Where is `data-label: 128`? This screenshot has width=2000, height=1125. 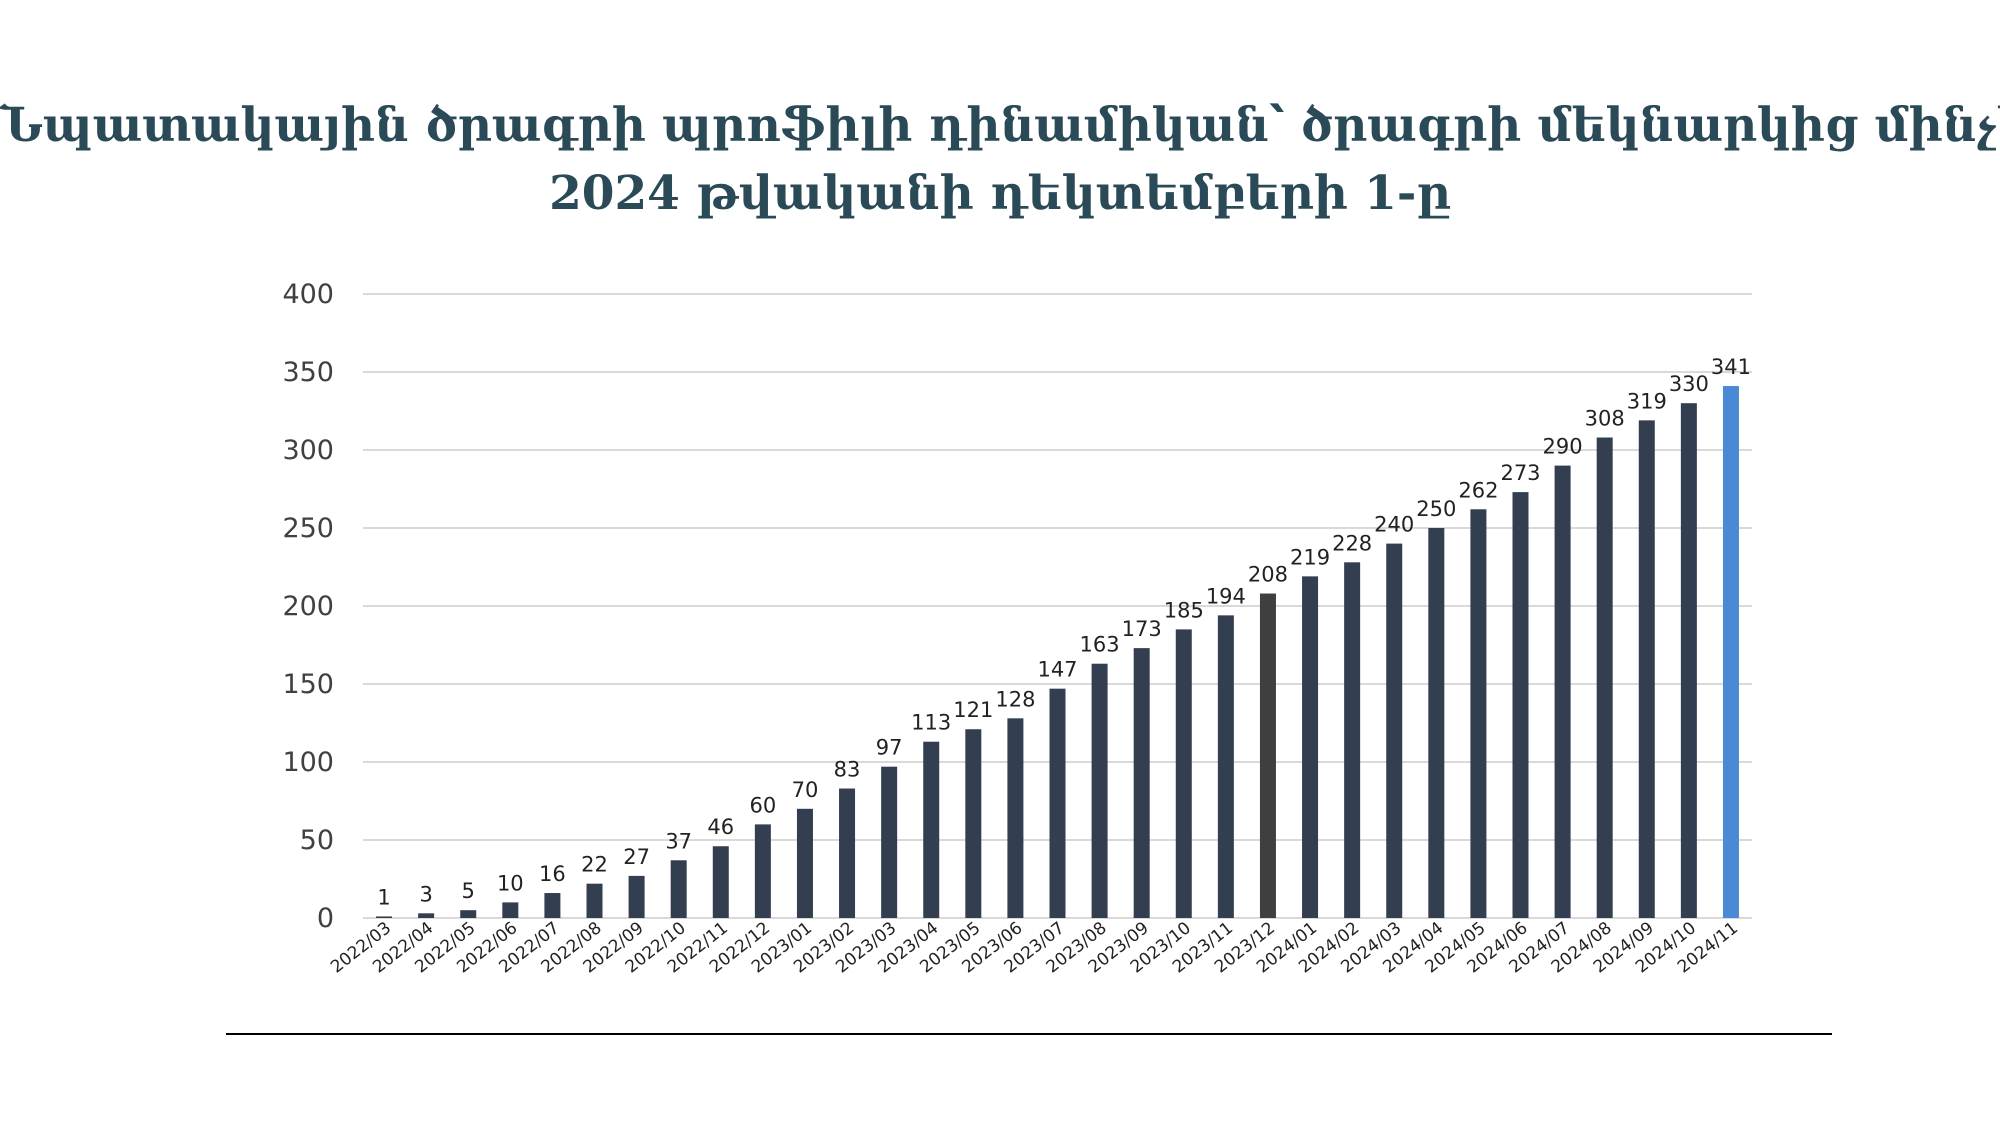 data-label: 128 is located at coordinates (1015, 699).